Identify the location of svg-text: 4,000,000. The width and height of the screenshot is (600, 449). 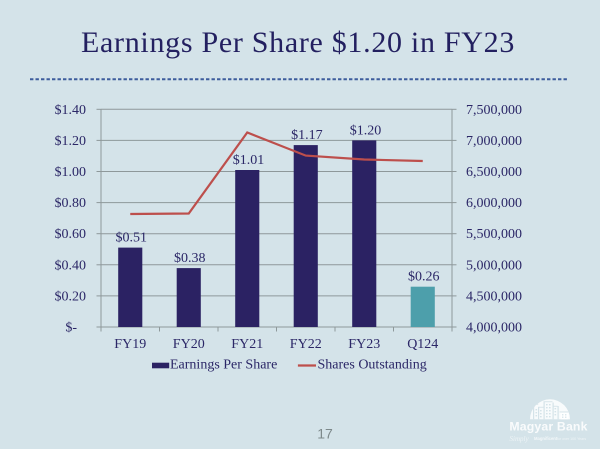
(494, 328).